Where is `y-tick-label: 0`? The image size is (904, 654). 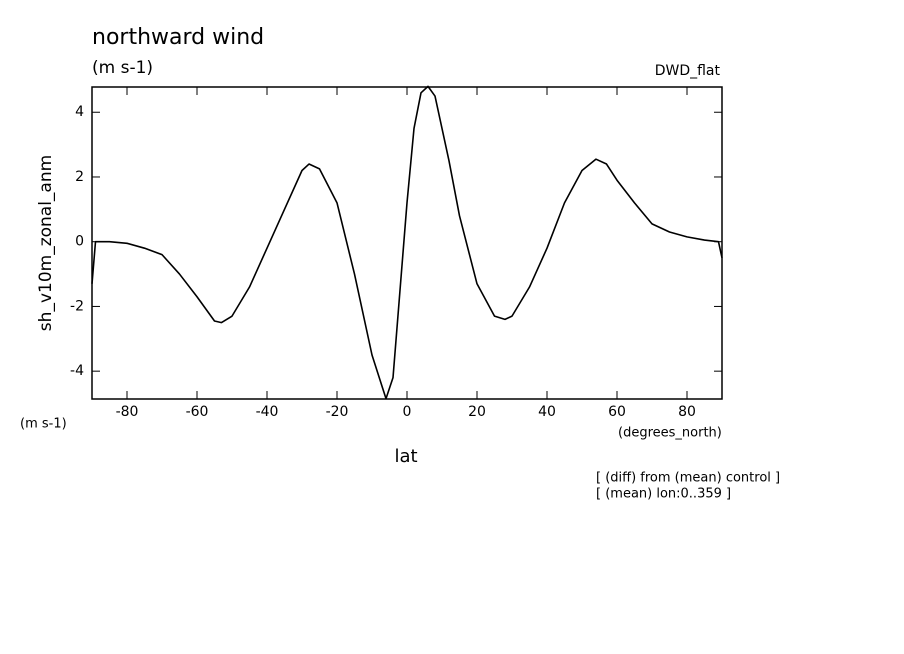
y-tick-label: 0 is located at coordinates (79, 242).